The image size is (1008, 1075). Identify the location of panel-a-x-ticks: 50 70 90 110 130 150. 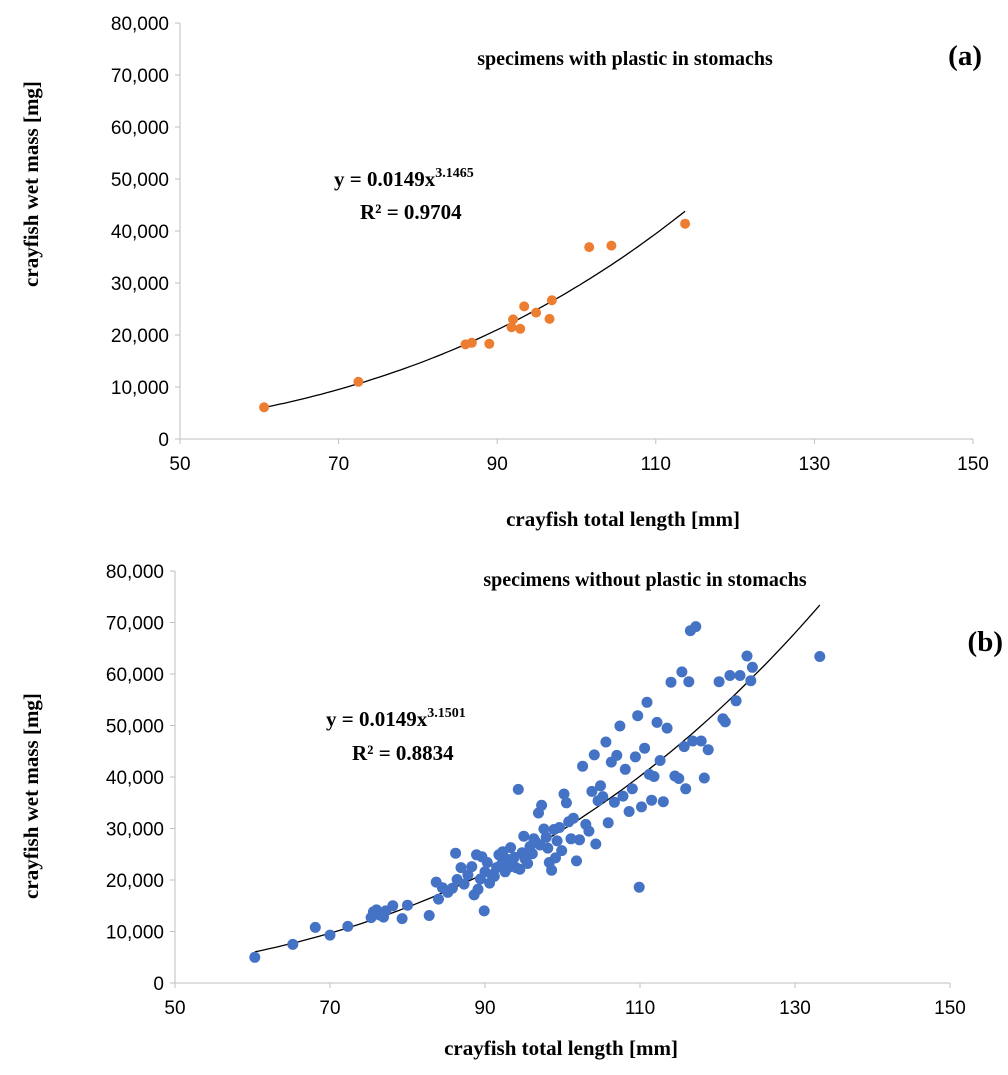
(579, 457).